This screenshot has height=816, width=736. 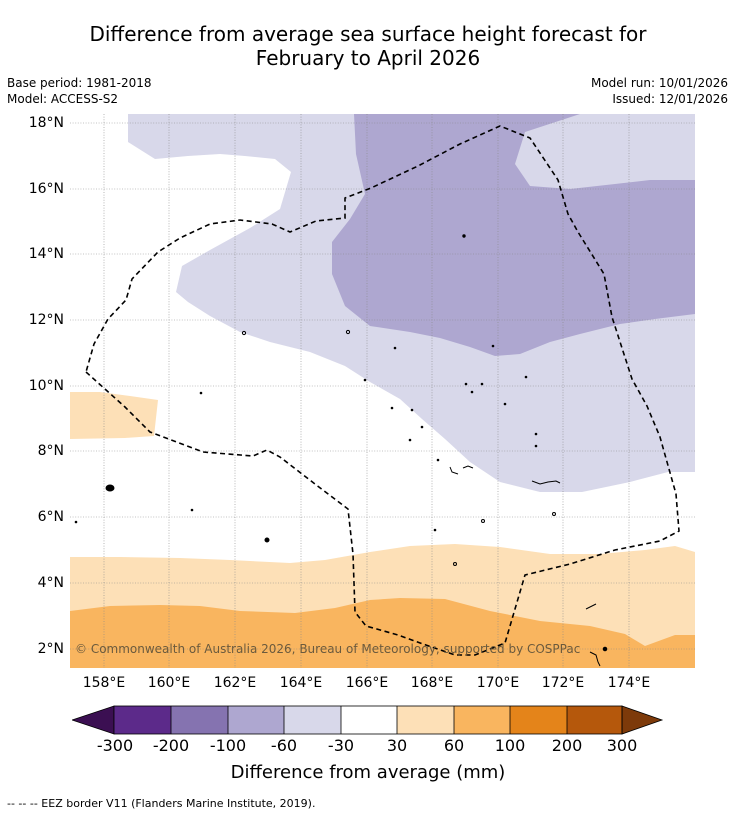 What do you see at coordinates (670, 99) in the screenshot?
I see `issued-date: Issued: 12/01/2026` at bounding box center [670, 99].